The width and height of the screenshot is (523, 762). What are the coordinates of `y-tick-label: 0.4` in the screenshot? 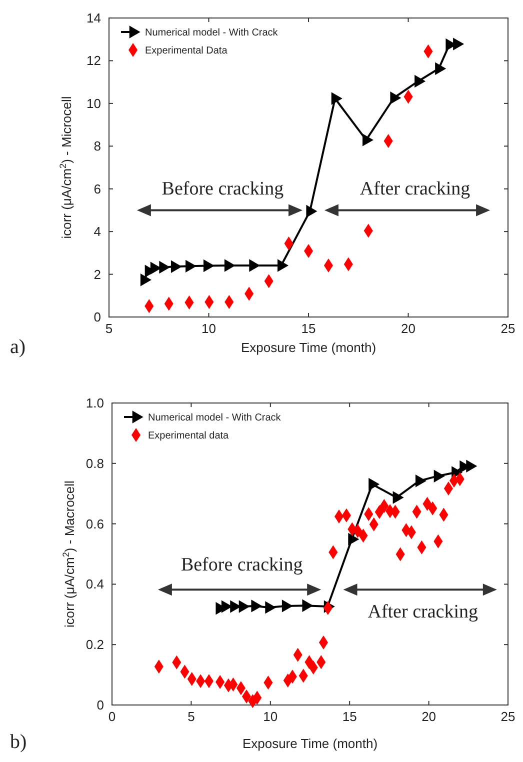 It's located at (95, 584).